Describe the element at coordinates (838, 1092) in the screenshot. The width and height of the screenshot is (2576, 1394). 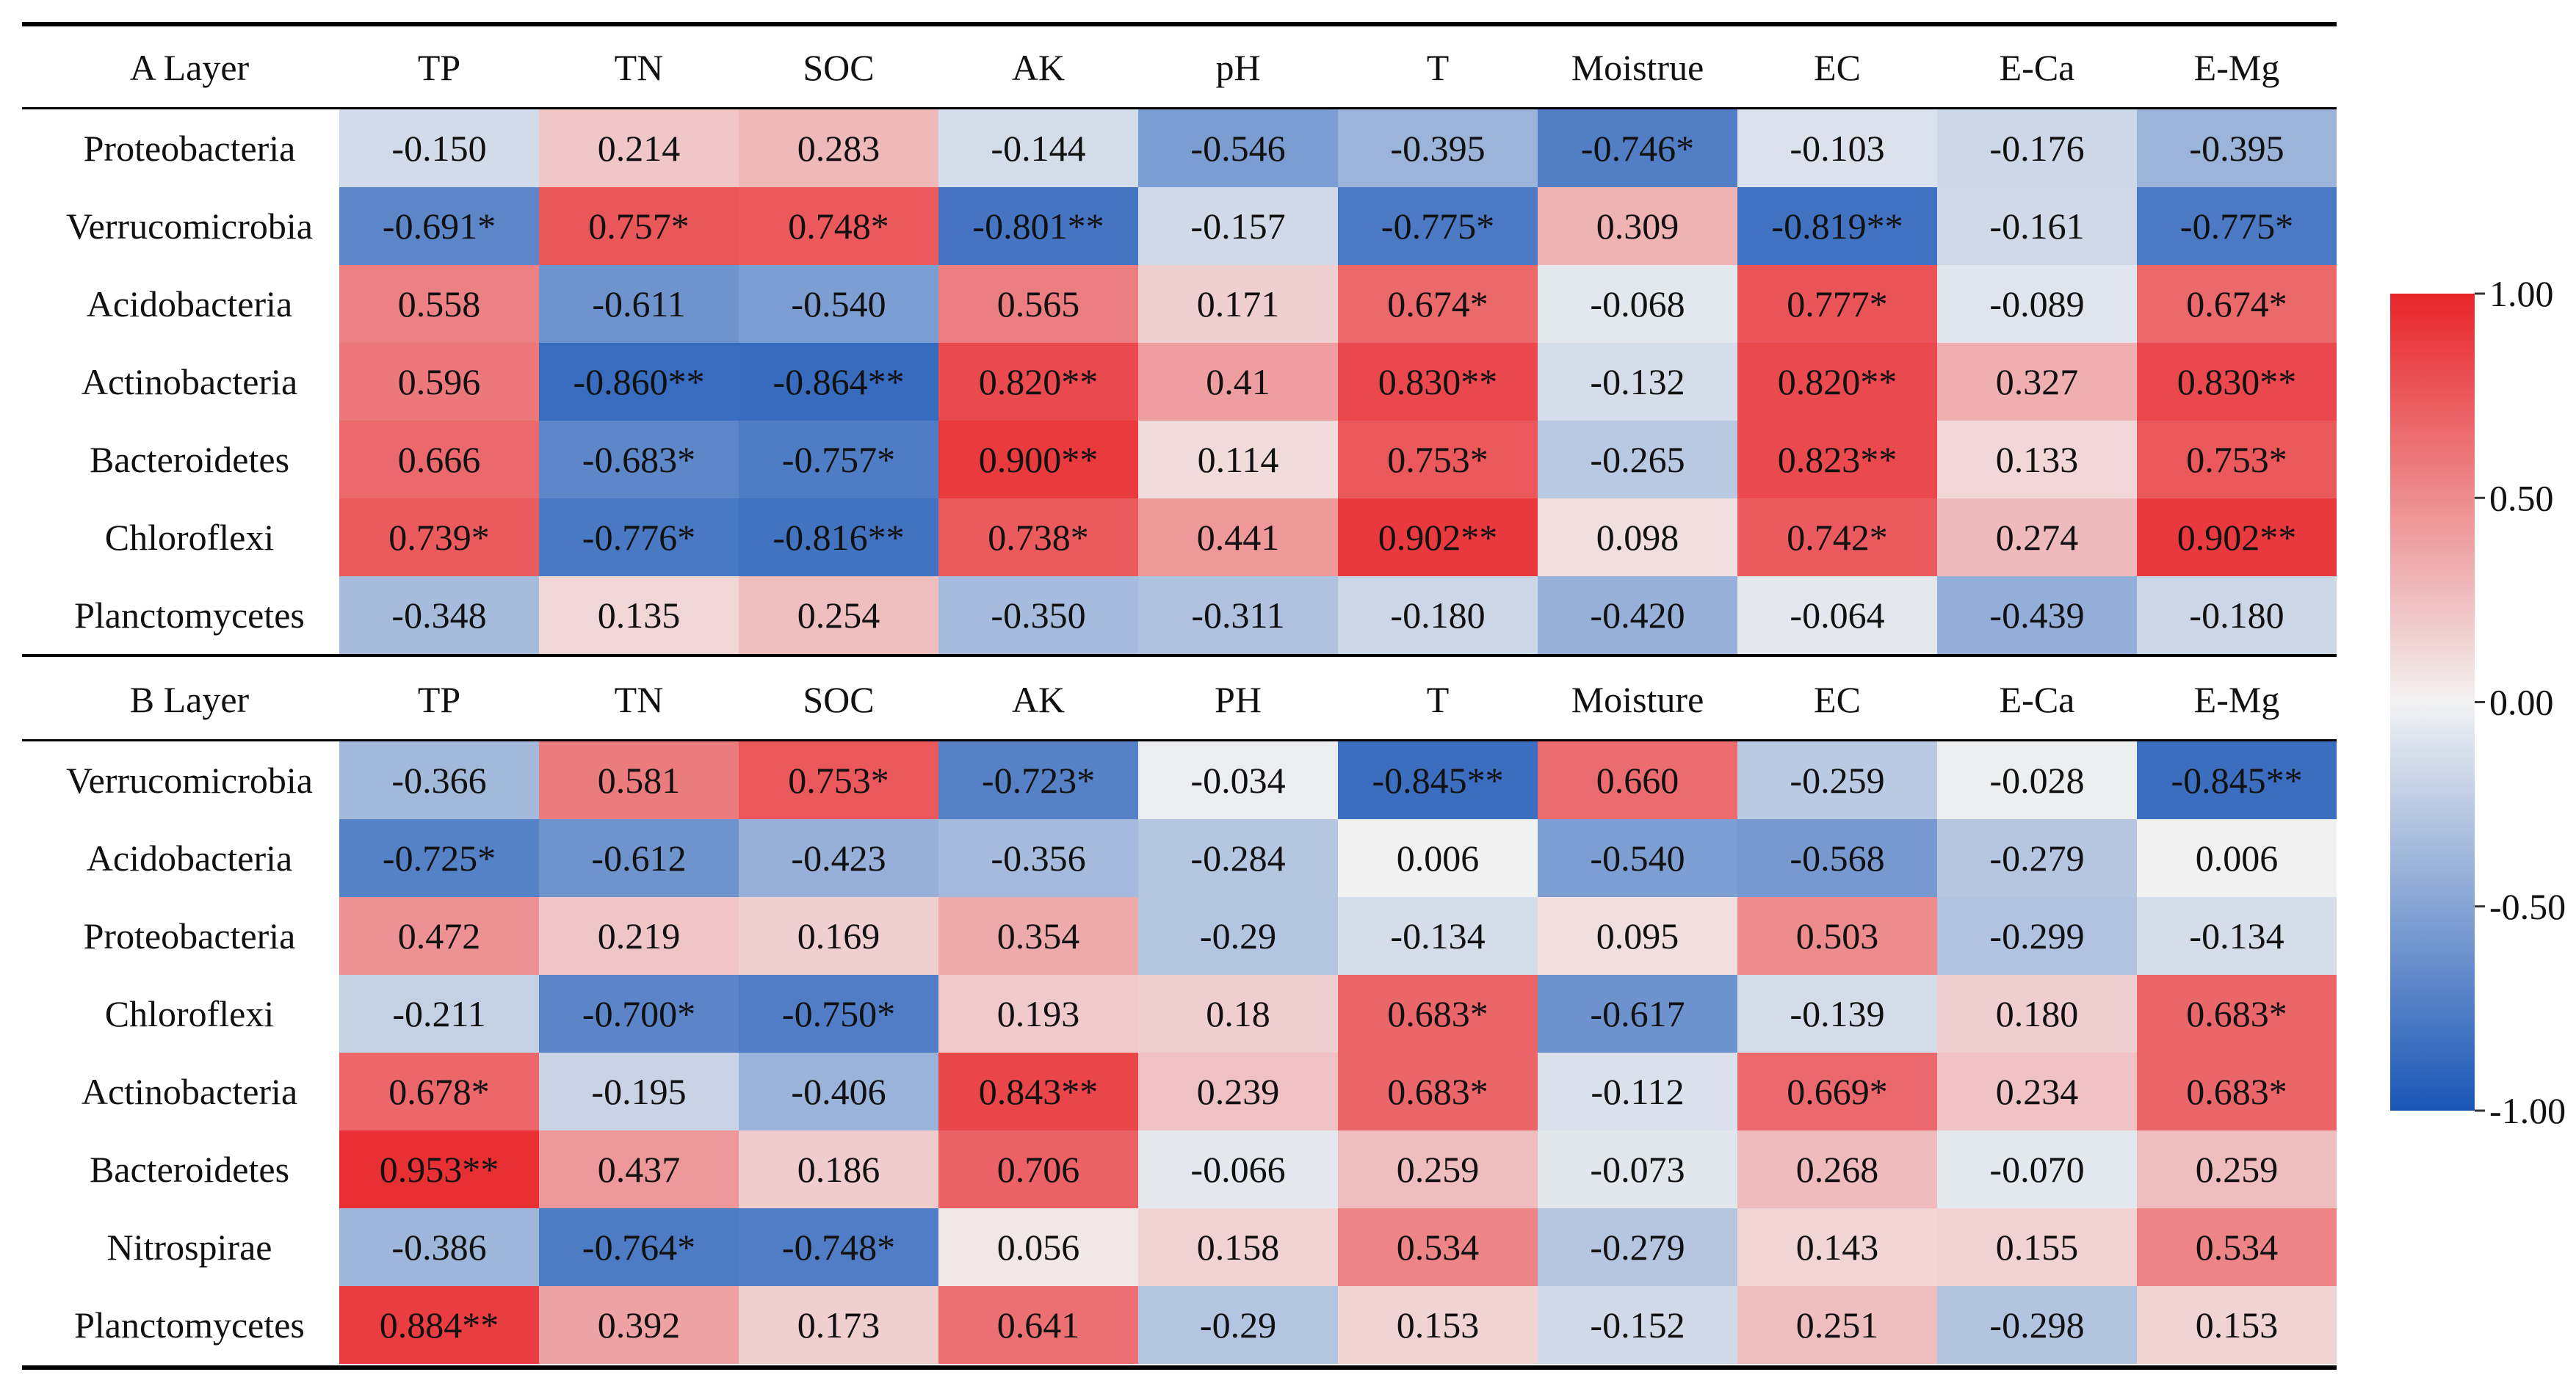
I see `b-layer-cell-label: -0.406` at that location.